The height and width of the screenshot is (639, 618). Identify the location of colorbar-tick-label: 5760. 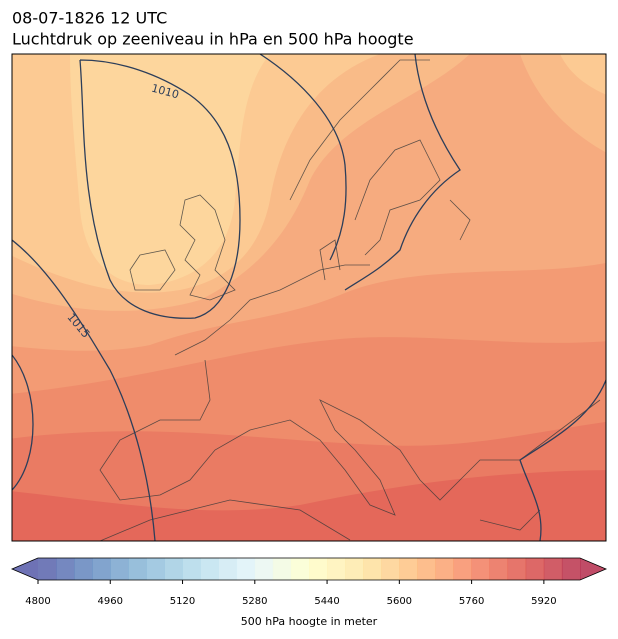
(471, 601).